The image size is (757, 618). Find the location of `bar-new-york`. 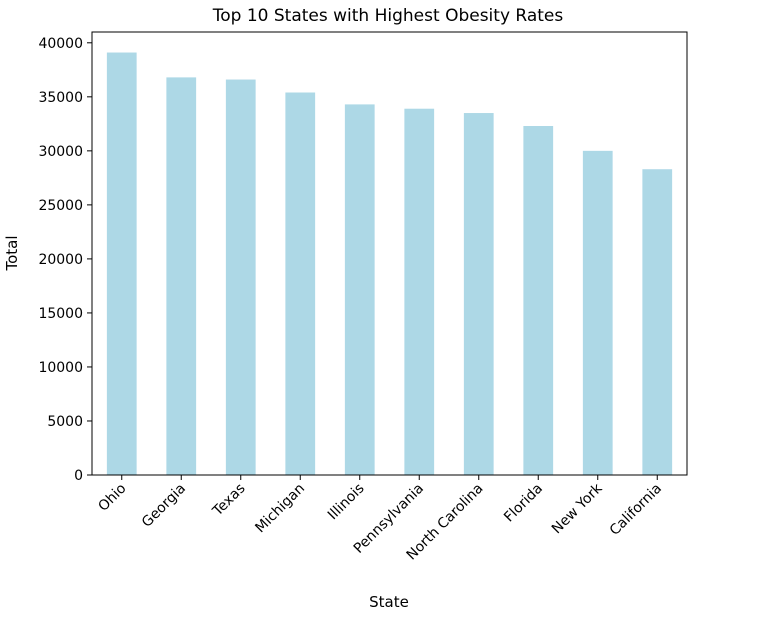

bar-new-york is located at coordinates (597, 312).